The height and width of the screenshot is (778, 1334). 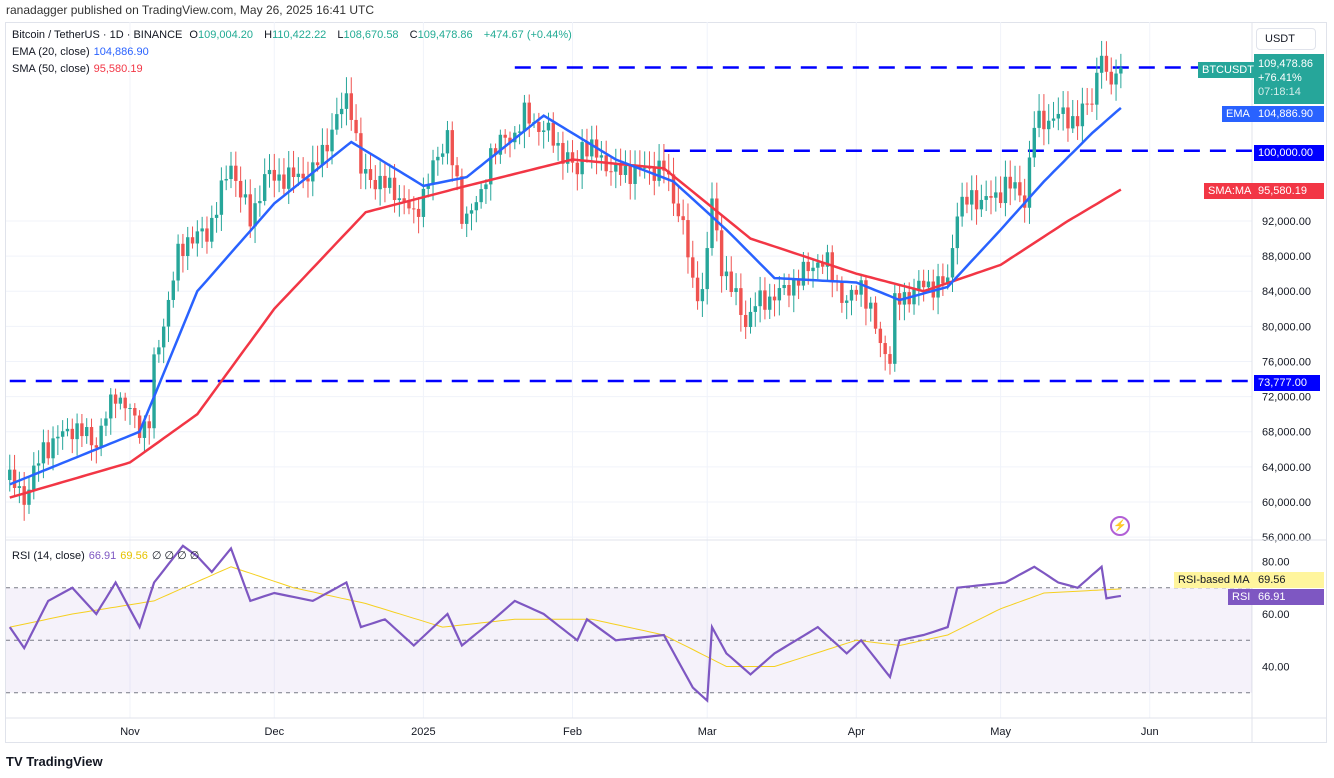 I want to click on high-value: 110,422.22, so click(x=299, y=35).